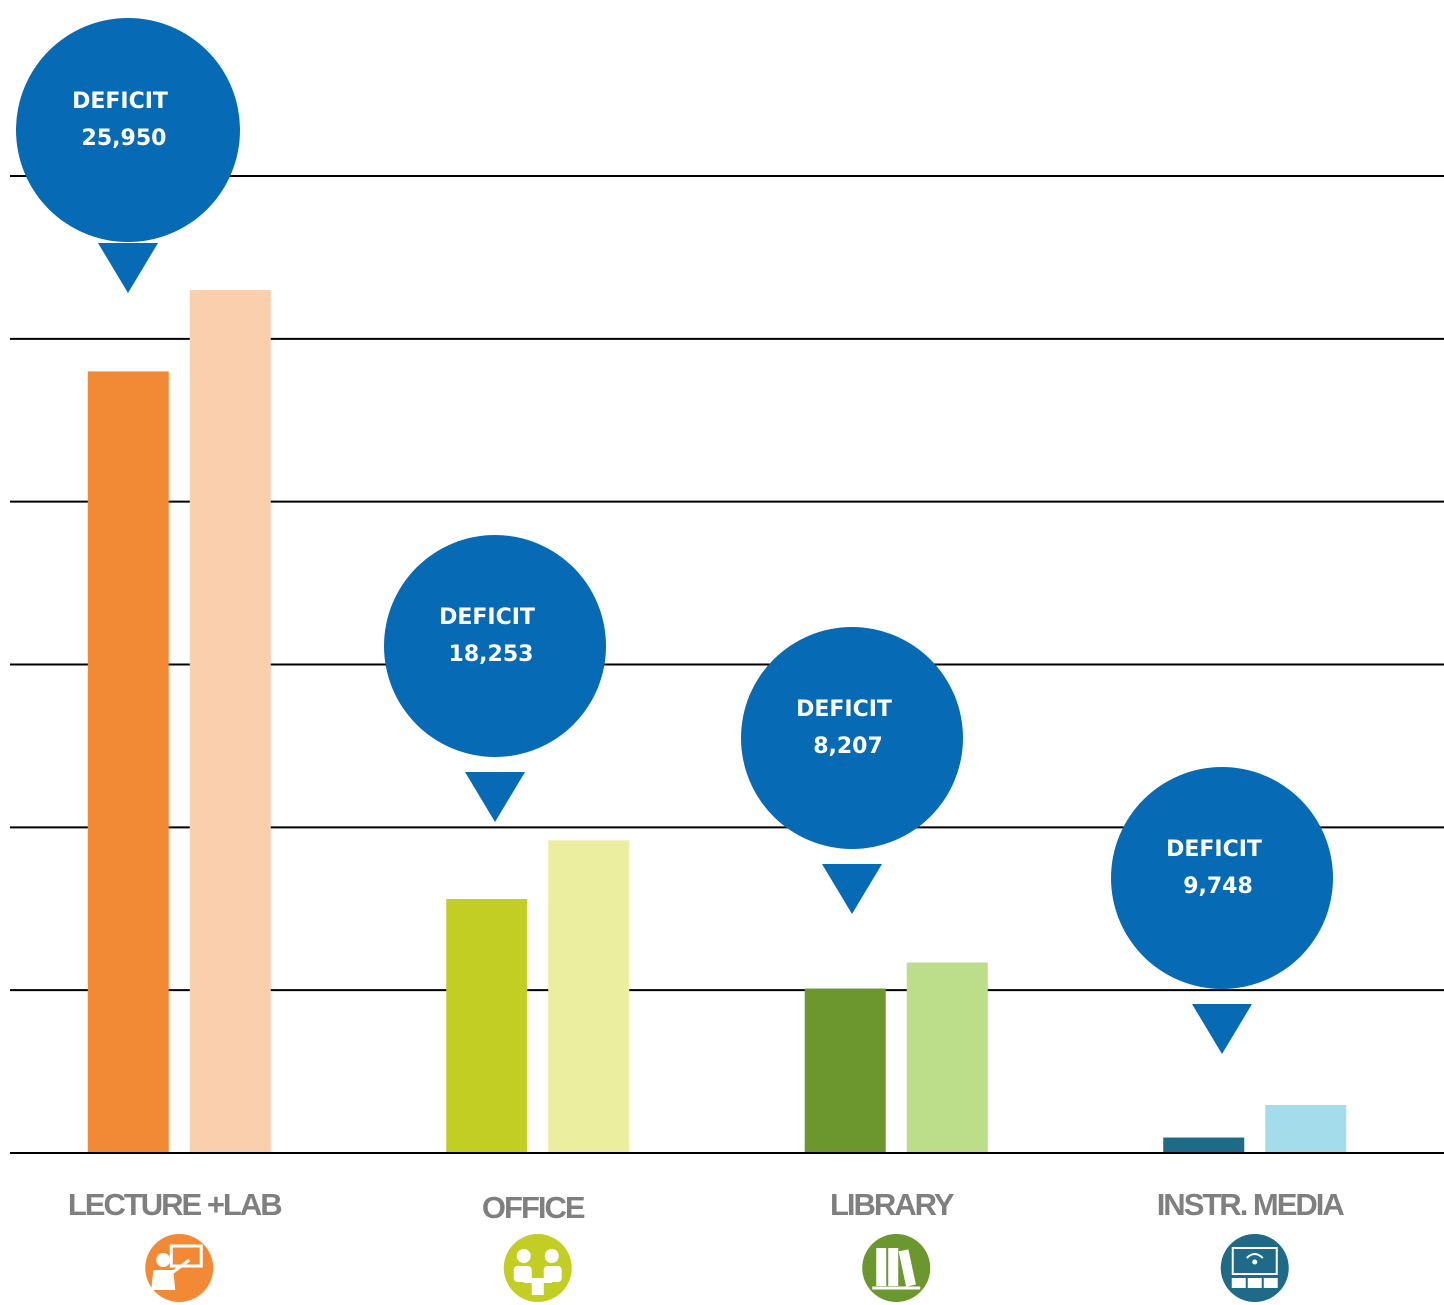 The height and width of the screenshot is (1305, 1444). I want to click on deficit-callout-2: DEFICIT 8,207, so click(852, 770).